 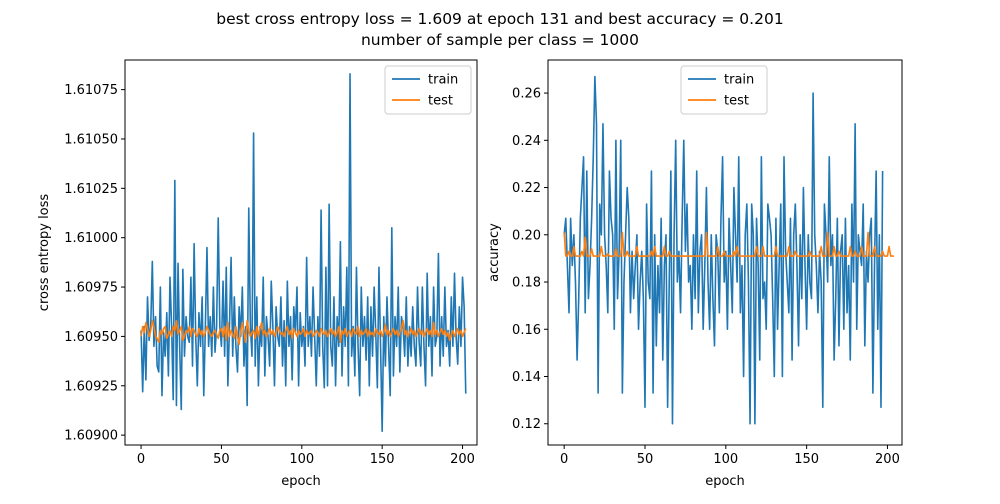 I want to click on figure-title-line2: number of sample per class = 1000, so click(x=500, y=40).